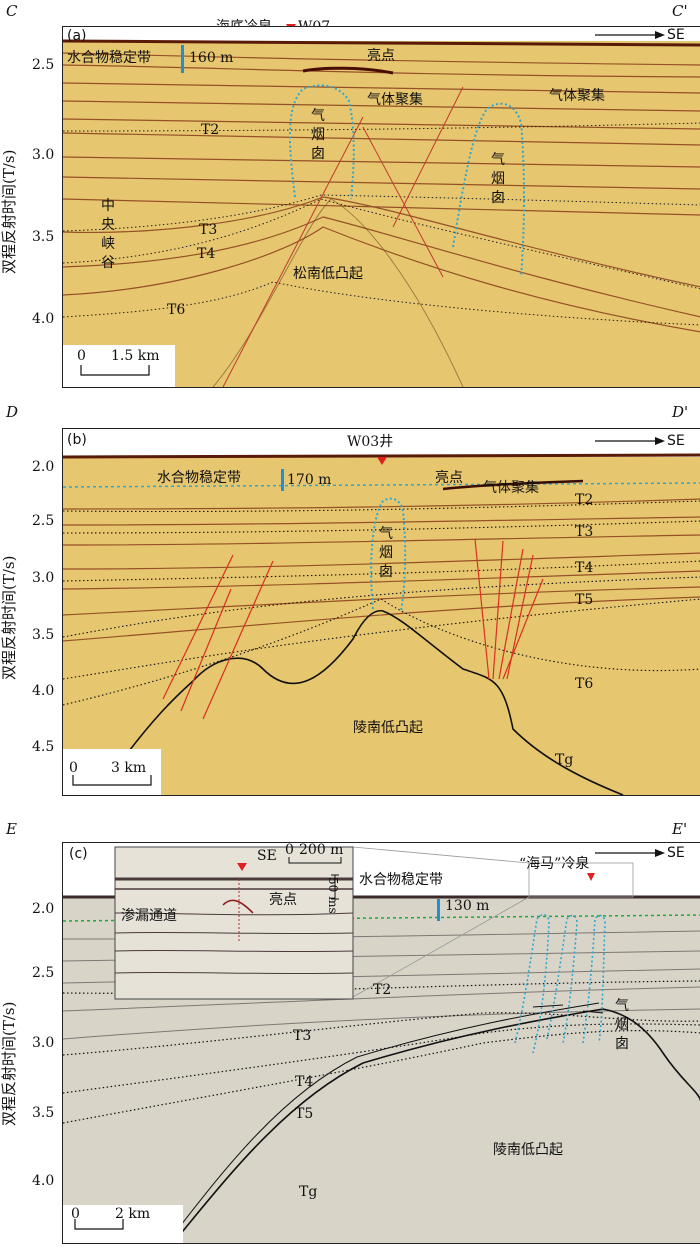  I want to click on ytick-c-3: 3.5, so click(43, 1113).